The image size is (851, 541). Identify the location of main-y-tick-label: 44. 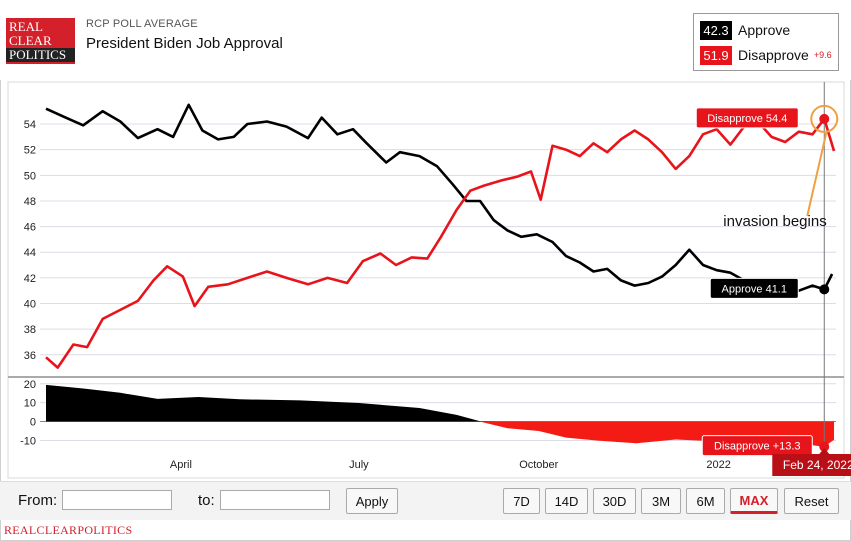
(30, 253).